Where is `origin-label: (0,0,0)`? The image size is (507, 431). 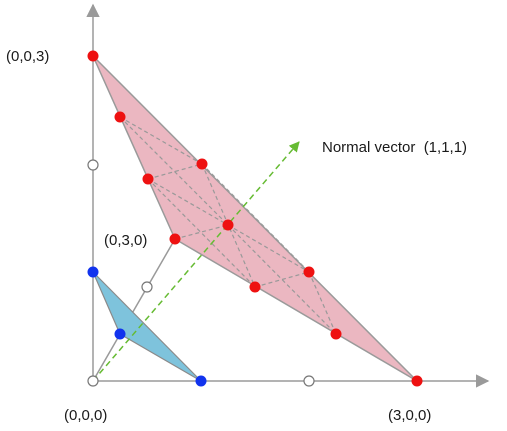
origin-label: (0,0,0) is located at coordinates (85, 415).